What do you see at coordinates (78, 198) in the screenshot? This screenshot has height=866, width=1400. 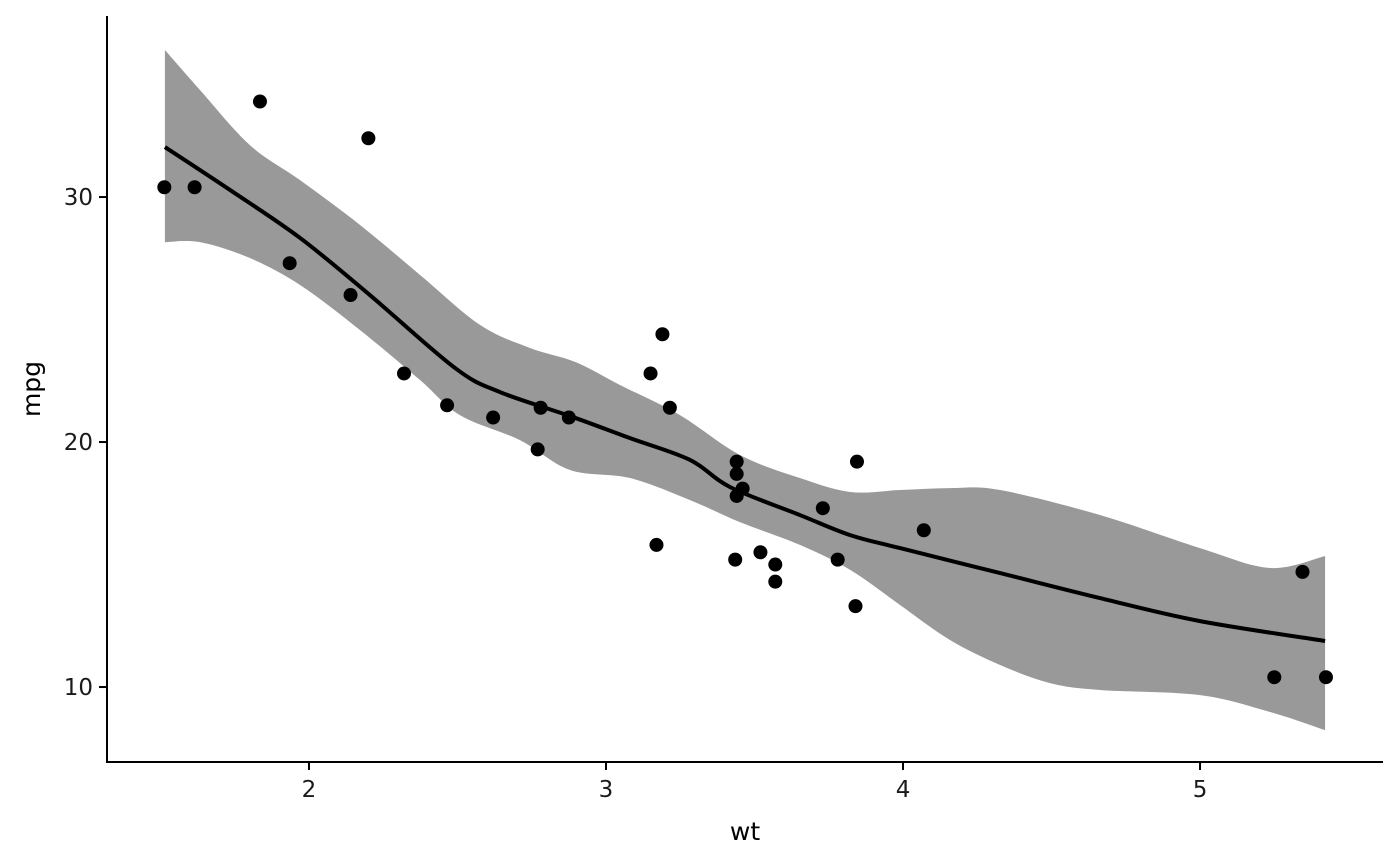 I see `y-tick-label: 30` at bounding box center [78, 198].